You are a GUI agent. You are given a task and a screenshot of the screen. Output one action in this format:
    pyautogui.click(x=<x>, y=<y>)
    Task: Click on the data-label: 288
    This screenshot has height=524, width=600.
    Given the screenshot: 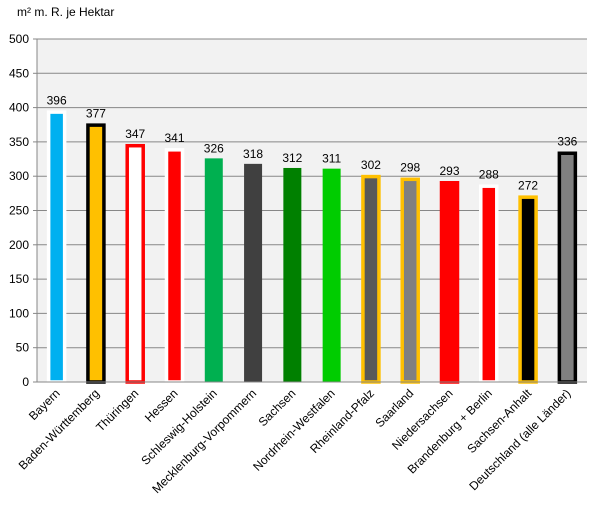 What is the action you would take?
    pyautogui.click(x=489, y=174)
    